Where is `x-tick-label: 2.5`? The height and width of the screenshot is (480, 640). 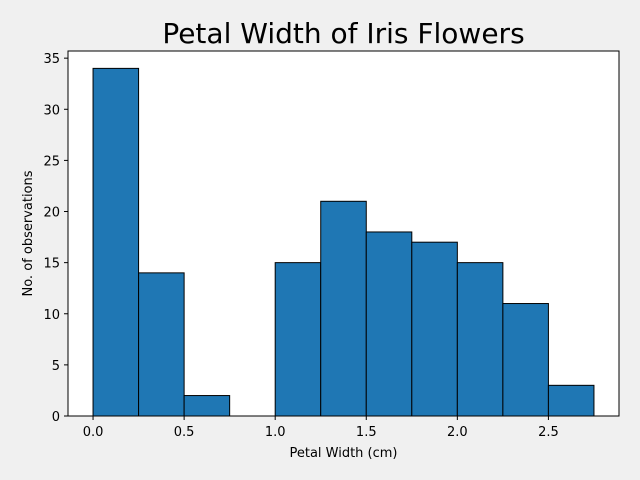
x-tick-label: 2.5 is located at coordinates (548, 432).